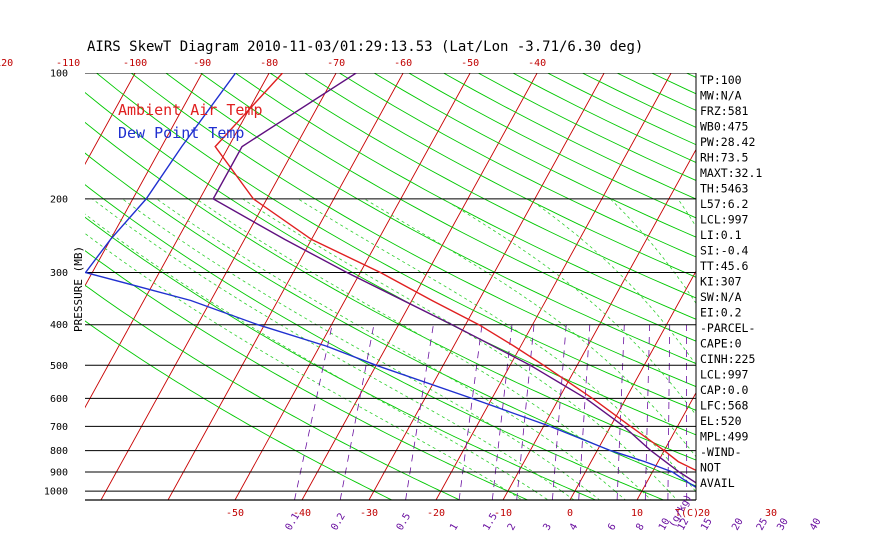  I want to click on top-temperature-axis: -120 -110 -100 -90 -80 -70 -60 -50 -40, so click(273, 63).